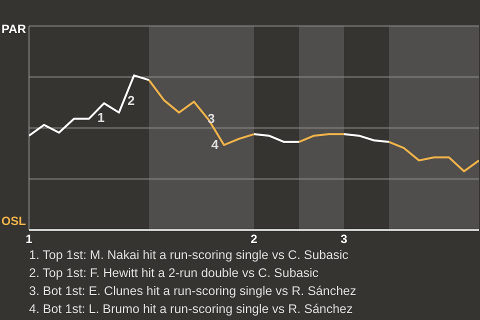  I want to click on text: OSL, so click(13, 221).